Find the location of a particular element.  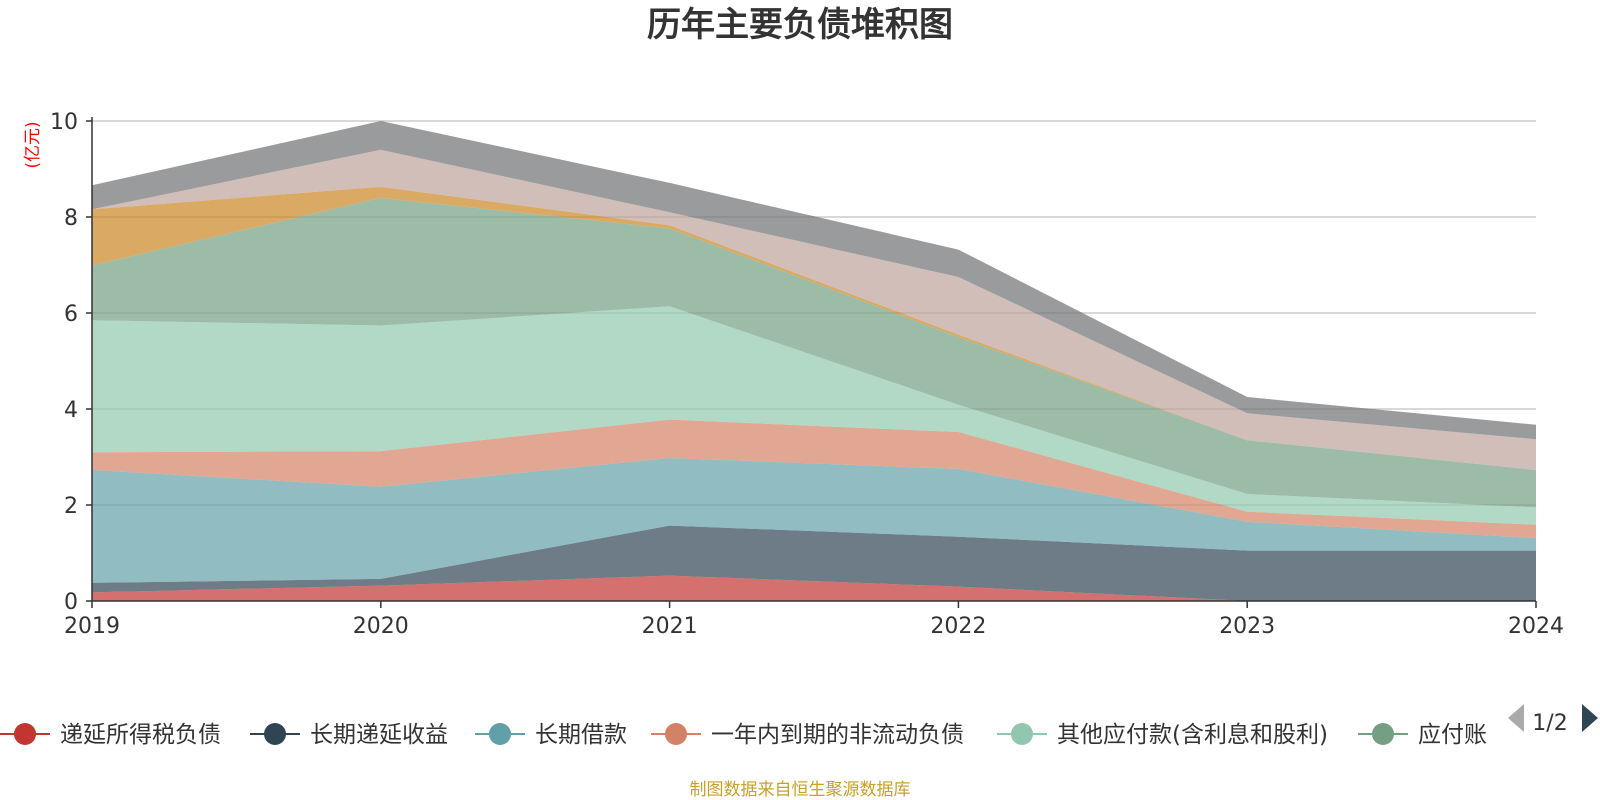

x-tick-label: 2024 is located at coordinates (1536, 626).